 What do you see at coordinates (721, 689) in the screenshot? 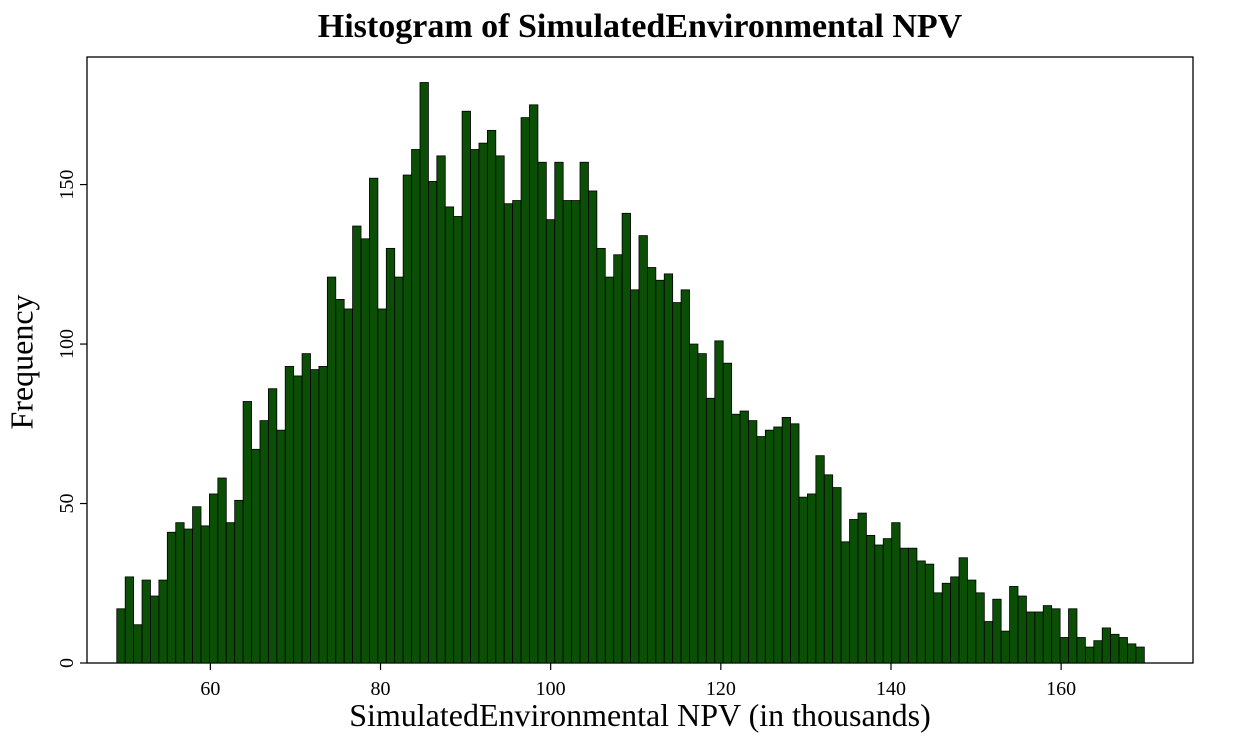
I see `x-tick-label: 120` at bounding box center [721, 689].